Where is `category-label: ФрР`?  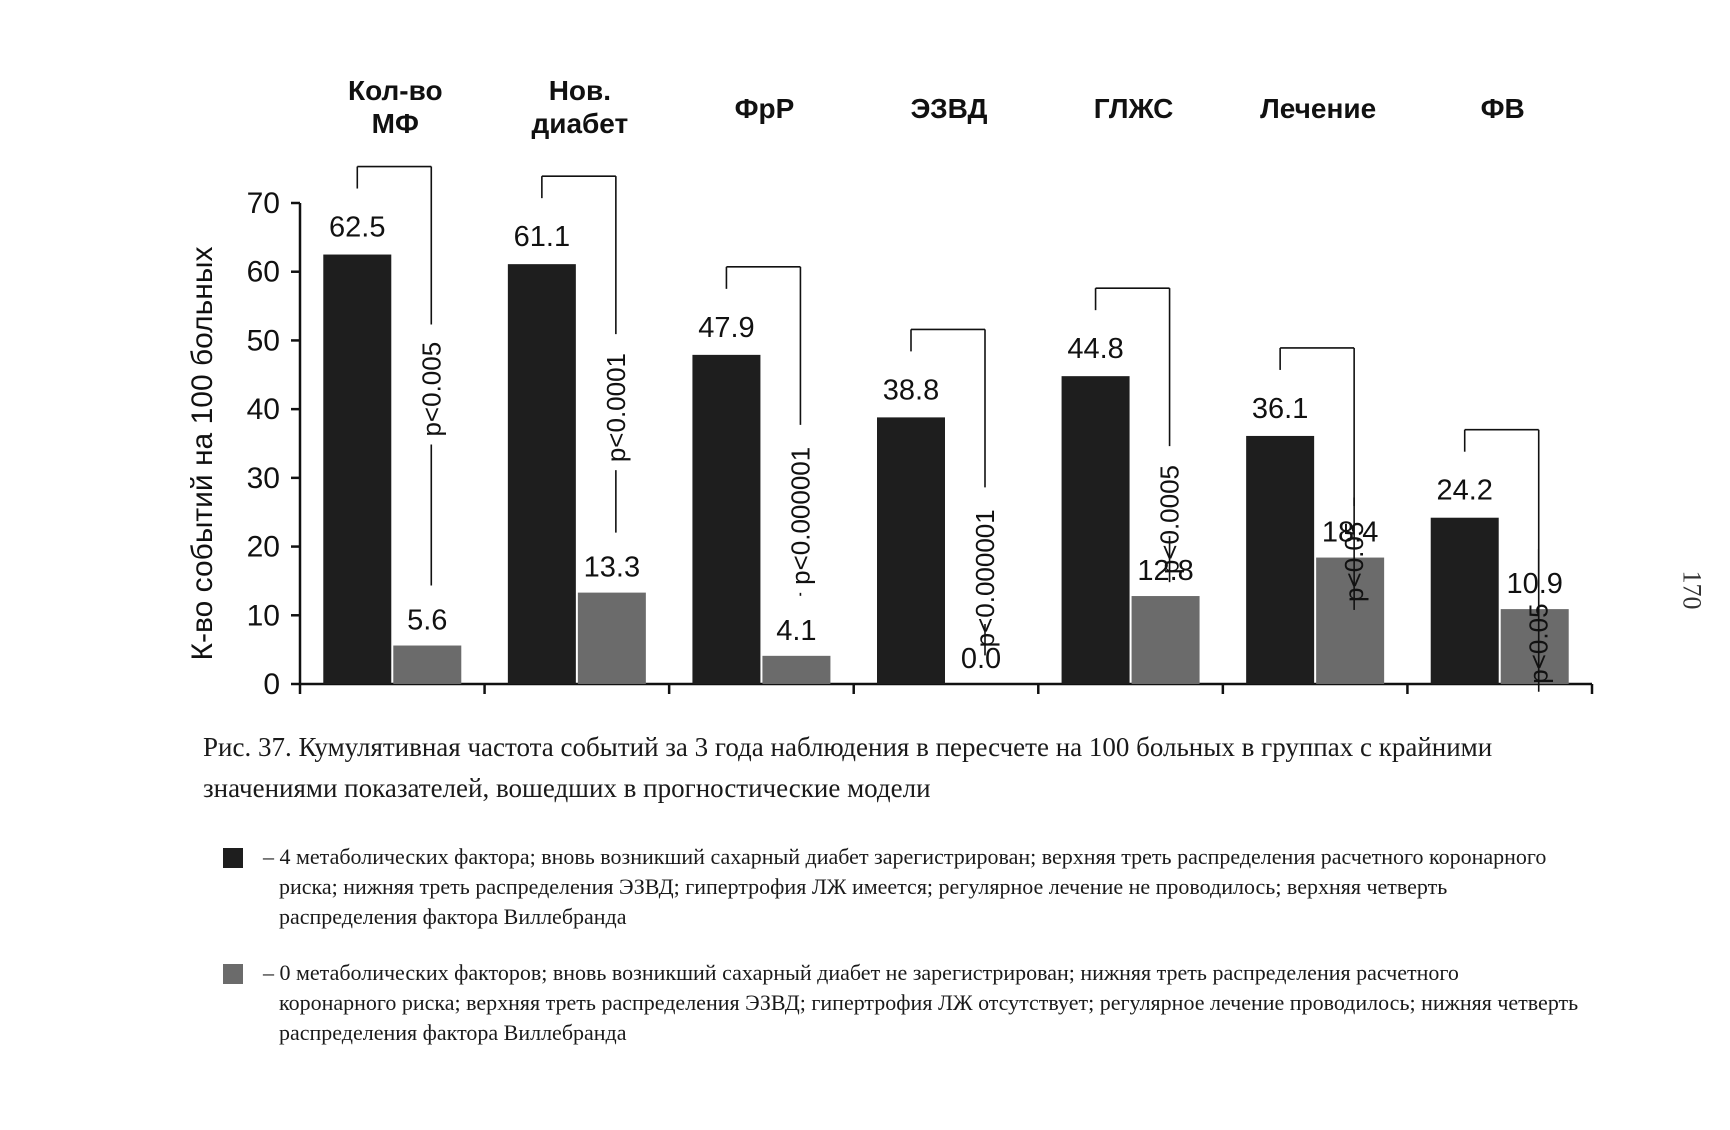
category-label: ФрР is located at coordinates (765, 108).